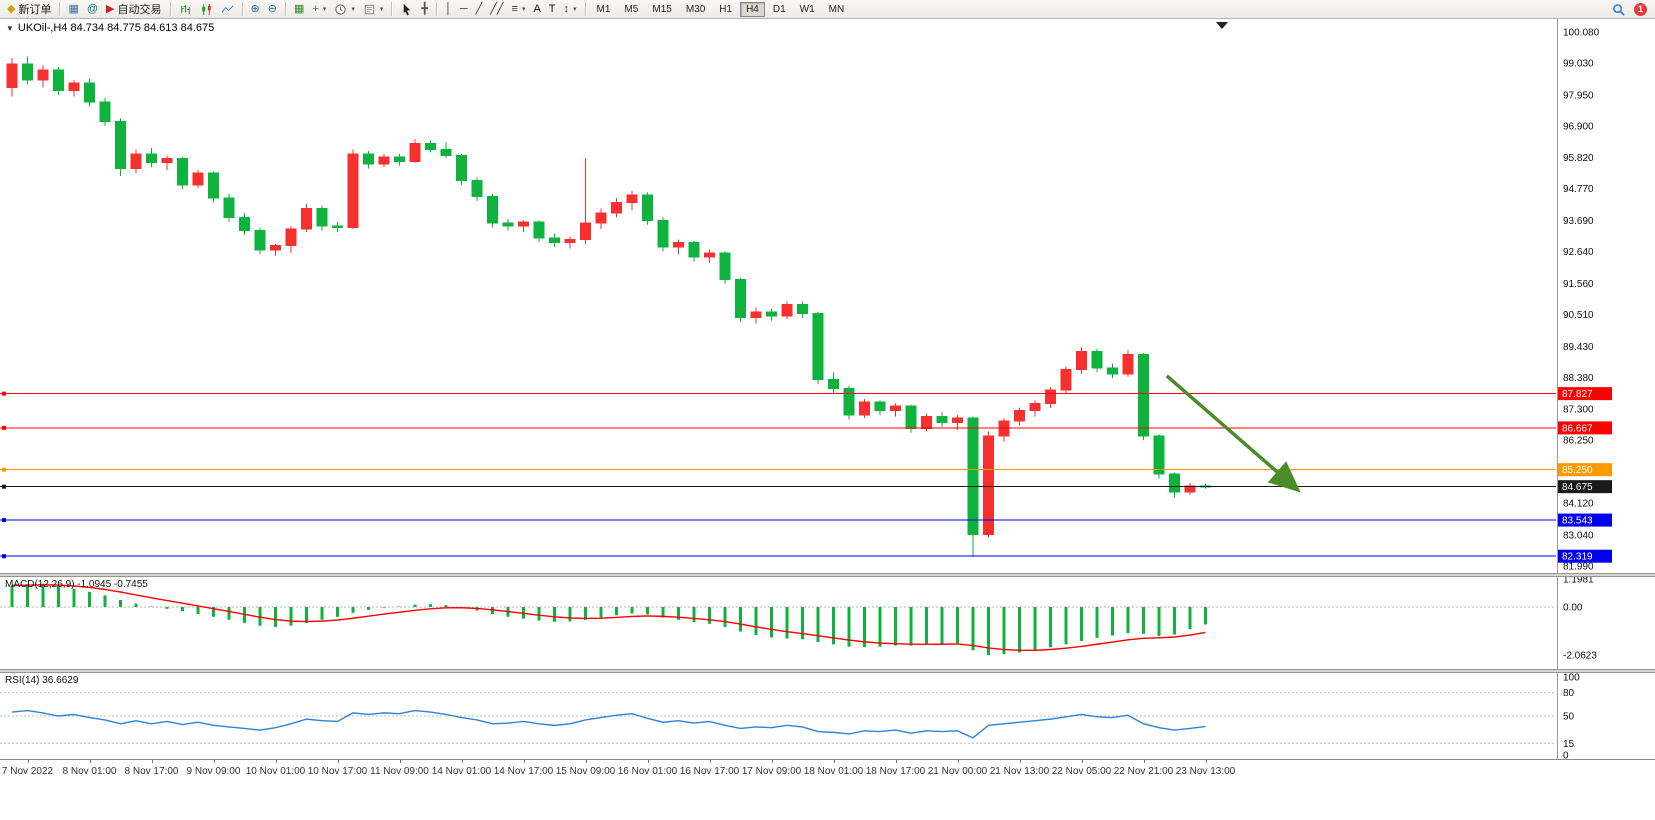  I want to click on time-label: 21 Nov 13:00, so click(1019, 771).